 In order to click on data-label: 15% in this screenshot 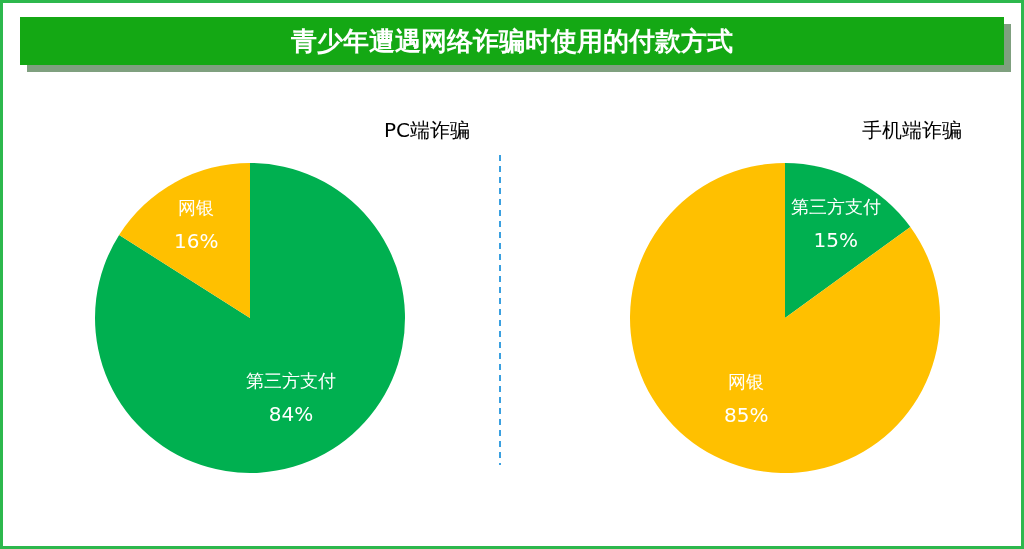, I will do `click(835, 239)`.